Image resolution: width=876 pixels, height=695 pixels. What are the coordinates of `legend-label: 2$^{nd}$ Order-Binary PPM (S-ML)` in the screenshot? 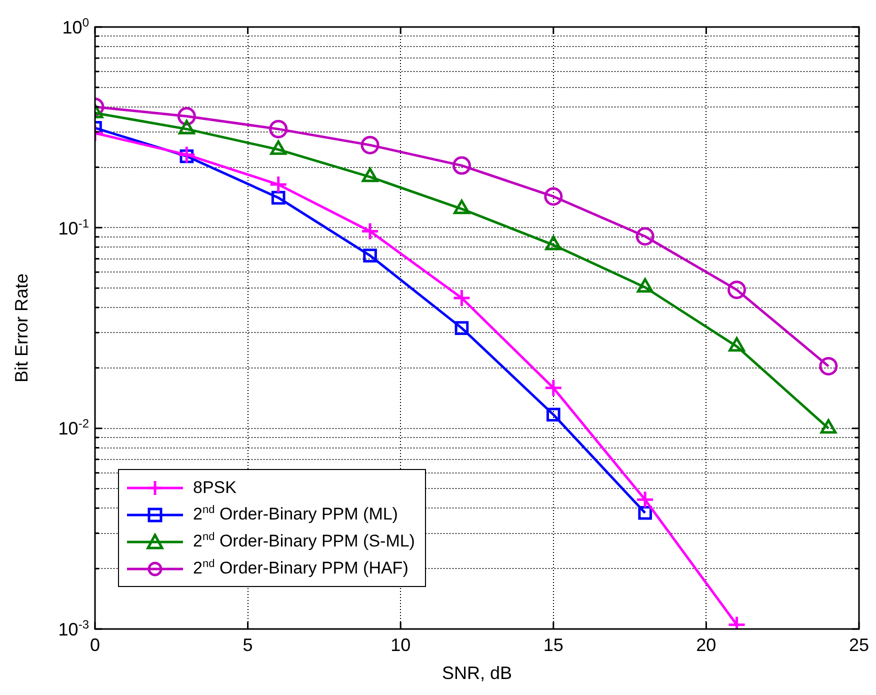 It's located at (304, 541).